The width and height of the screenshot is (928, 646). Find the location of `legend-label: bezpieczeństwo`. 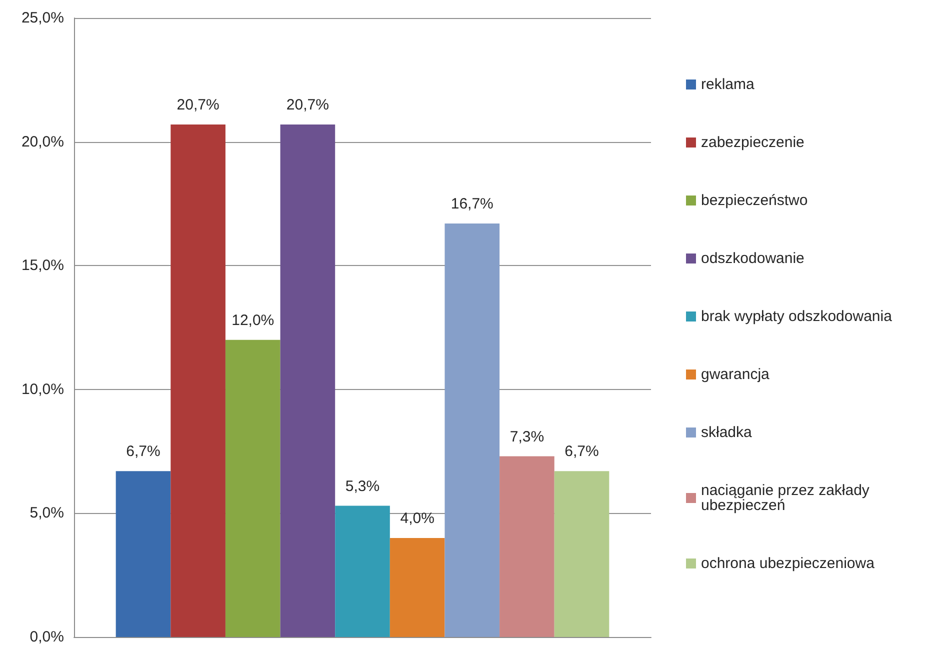

legend-label: bezpieczeństwo is located at coordinates (754, 200).